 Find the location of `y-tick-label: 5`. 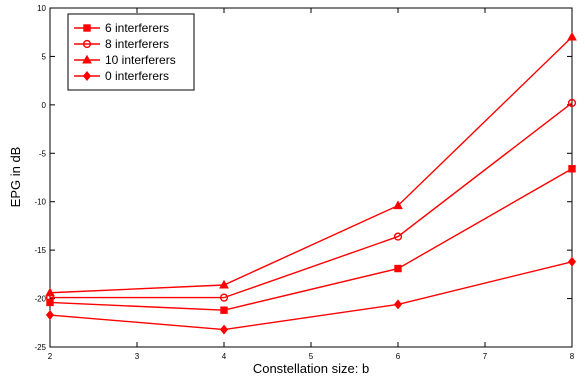

y-tick-label: 5 is located at coordinates (44, 56).